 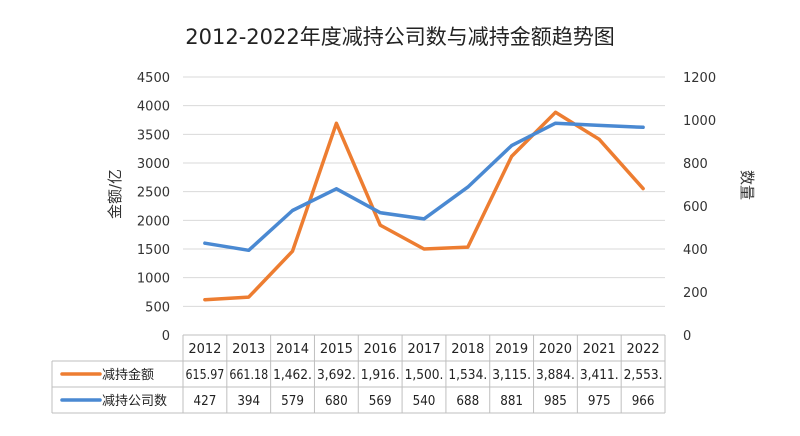 I want to click on data-value-label: 540, so click(x=424, y=401).